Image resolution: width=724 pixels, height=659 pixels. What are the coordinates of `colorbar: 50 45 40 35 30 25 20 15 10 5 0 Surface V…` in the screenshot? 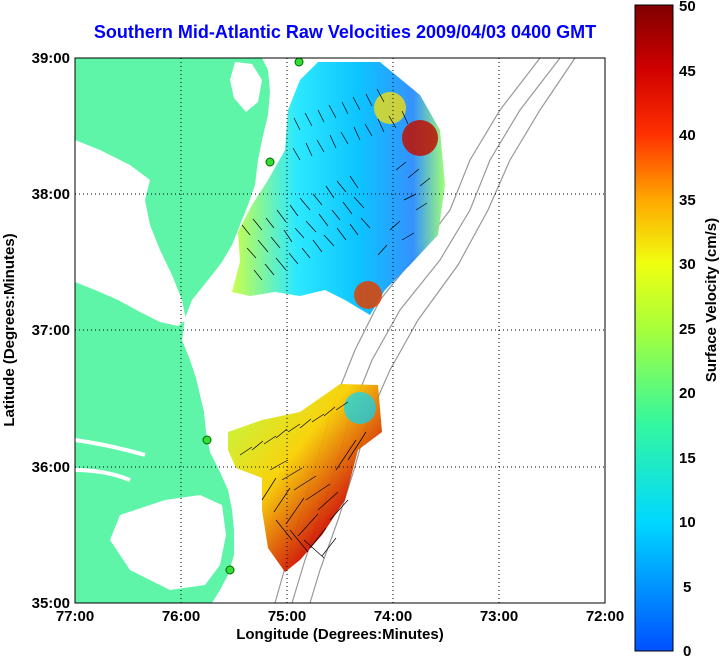 It's located at (677, 329).